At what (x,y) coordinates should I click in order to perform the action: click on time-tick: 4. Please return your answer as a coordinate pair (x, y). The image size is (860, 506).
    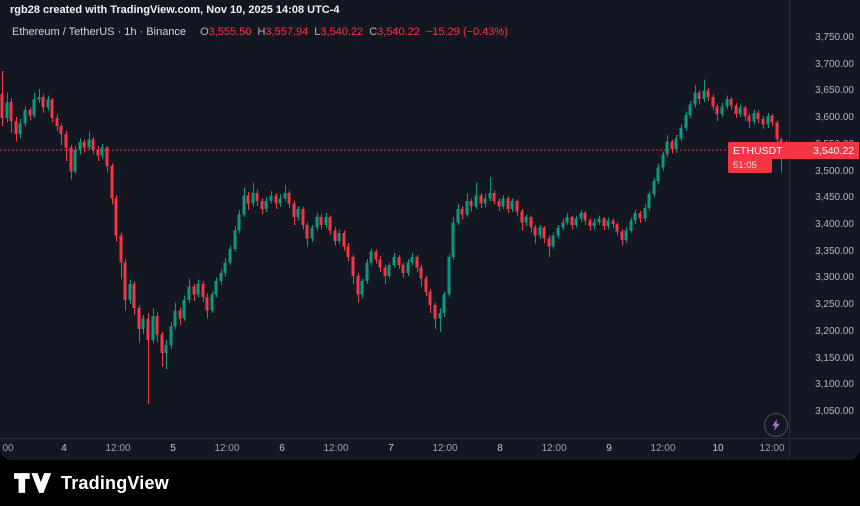
    Looking at the image, I should click on (64, 448).